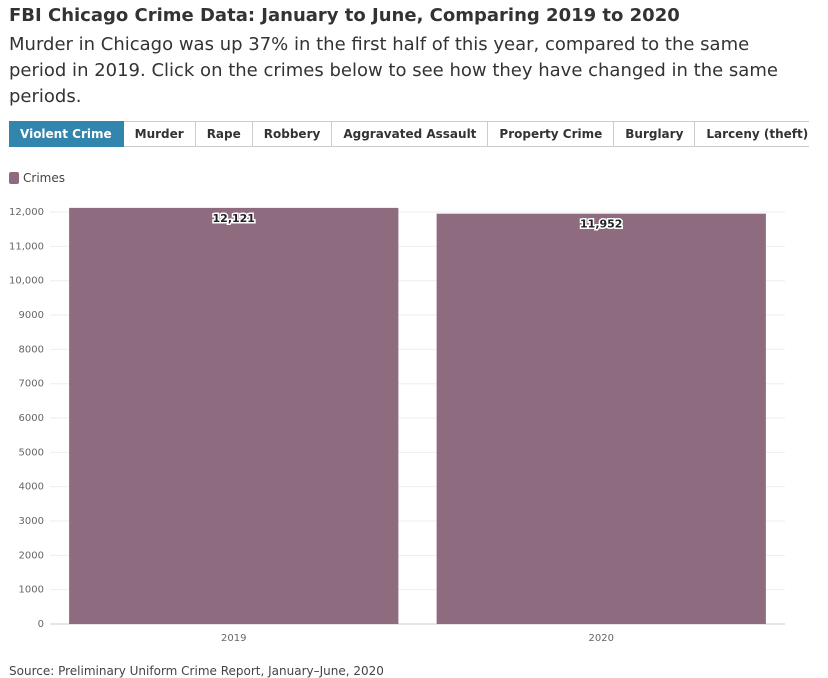  I want to click on y-tick-label: 9000, so click(31, 315).